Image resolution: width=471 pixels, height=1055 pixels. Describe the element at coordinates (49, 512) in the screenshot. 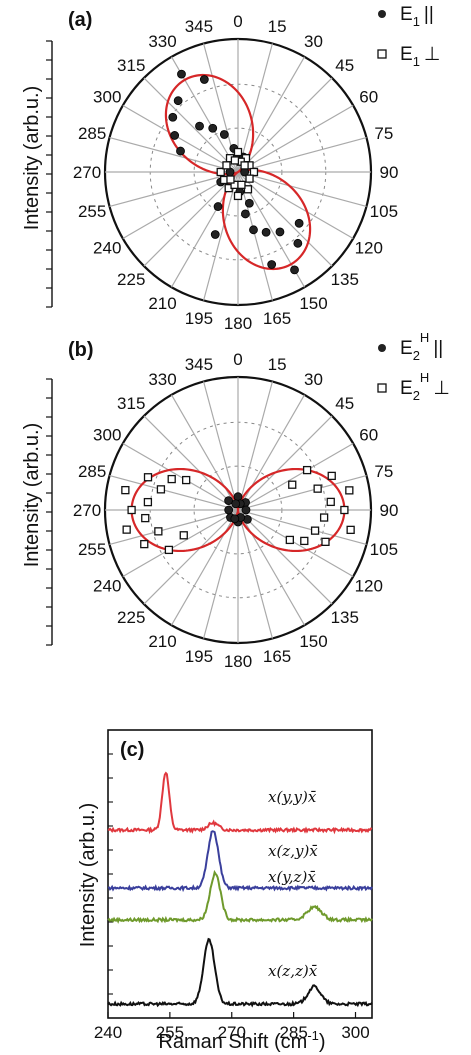

I see `y-axis-ticks-b` at that location.